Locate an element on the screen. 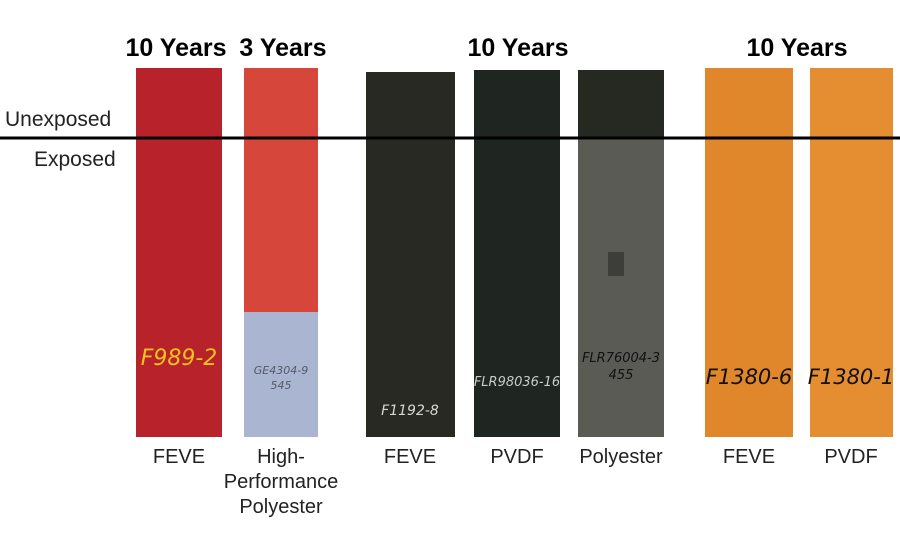 Image resolution: width=900 pixels, height=550 pixels. panel-code: F1380-6 is located at coordinates (749, 377).